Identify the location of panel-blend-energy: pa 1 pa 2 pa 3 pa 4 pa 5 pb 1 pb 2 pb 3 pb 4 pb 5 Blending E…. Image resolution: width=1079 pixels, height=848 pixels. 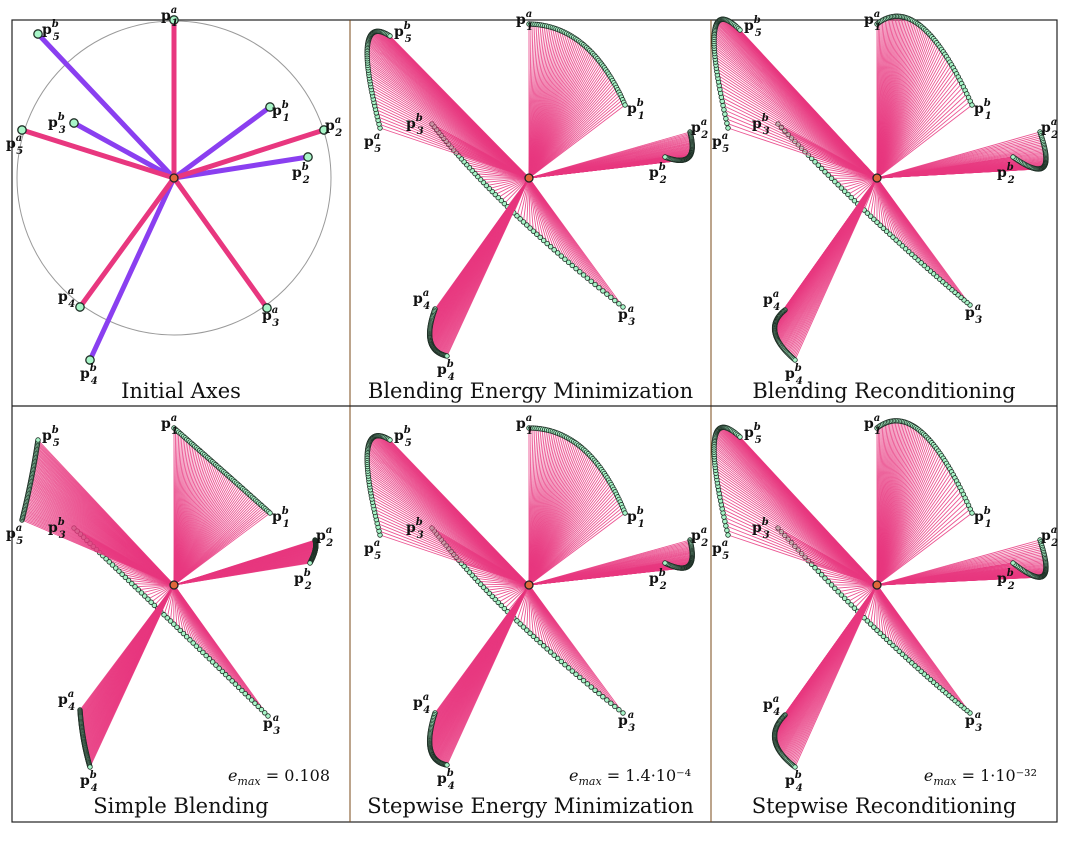
(536, 206).